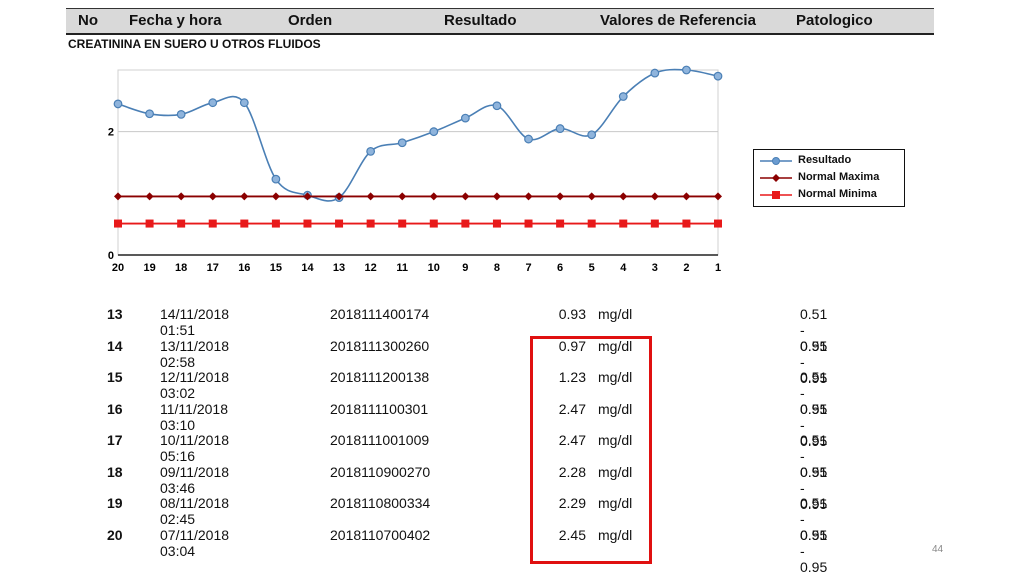  I want to click on row-fecha: 13/11/2018 02:58, so click(195, 353).